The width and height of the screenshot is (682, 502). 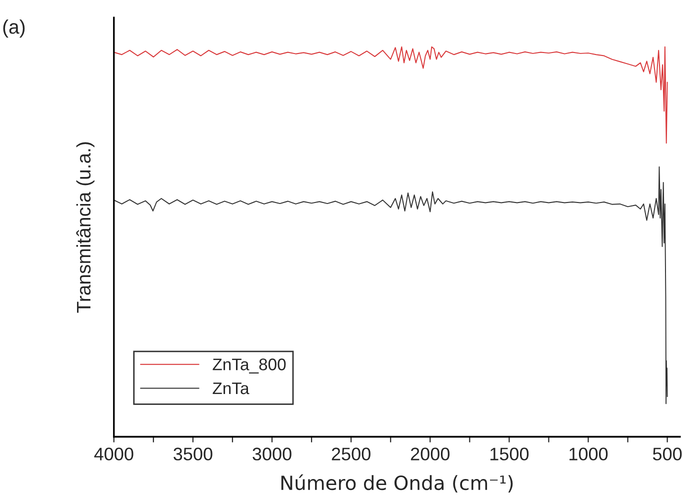 What do you see at coordinates (509, 454) in the screenshot?
I see `x-tick-label: 1500` at bounding box center [509, 454].